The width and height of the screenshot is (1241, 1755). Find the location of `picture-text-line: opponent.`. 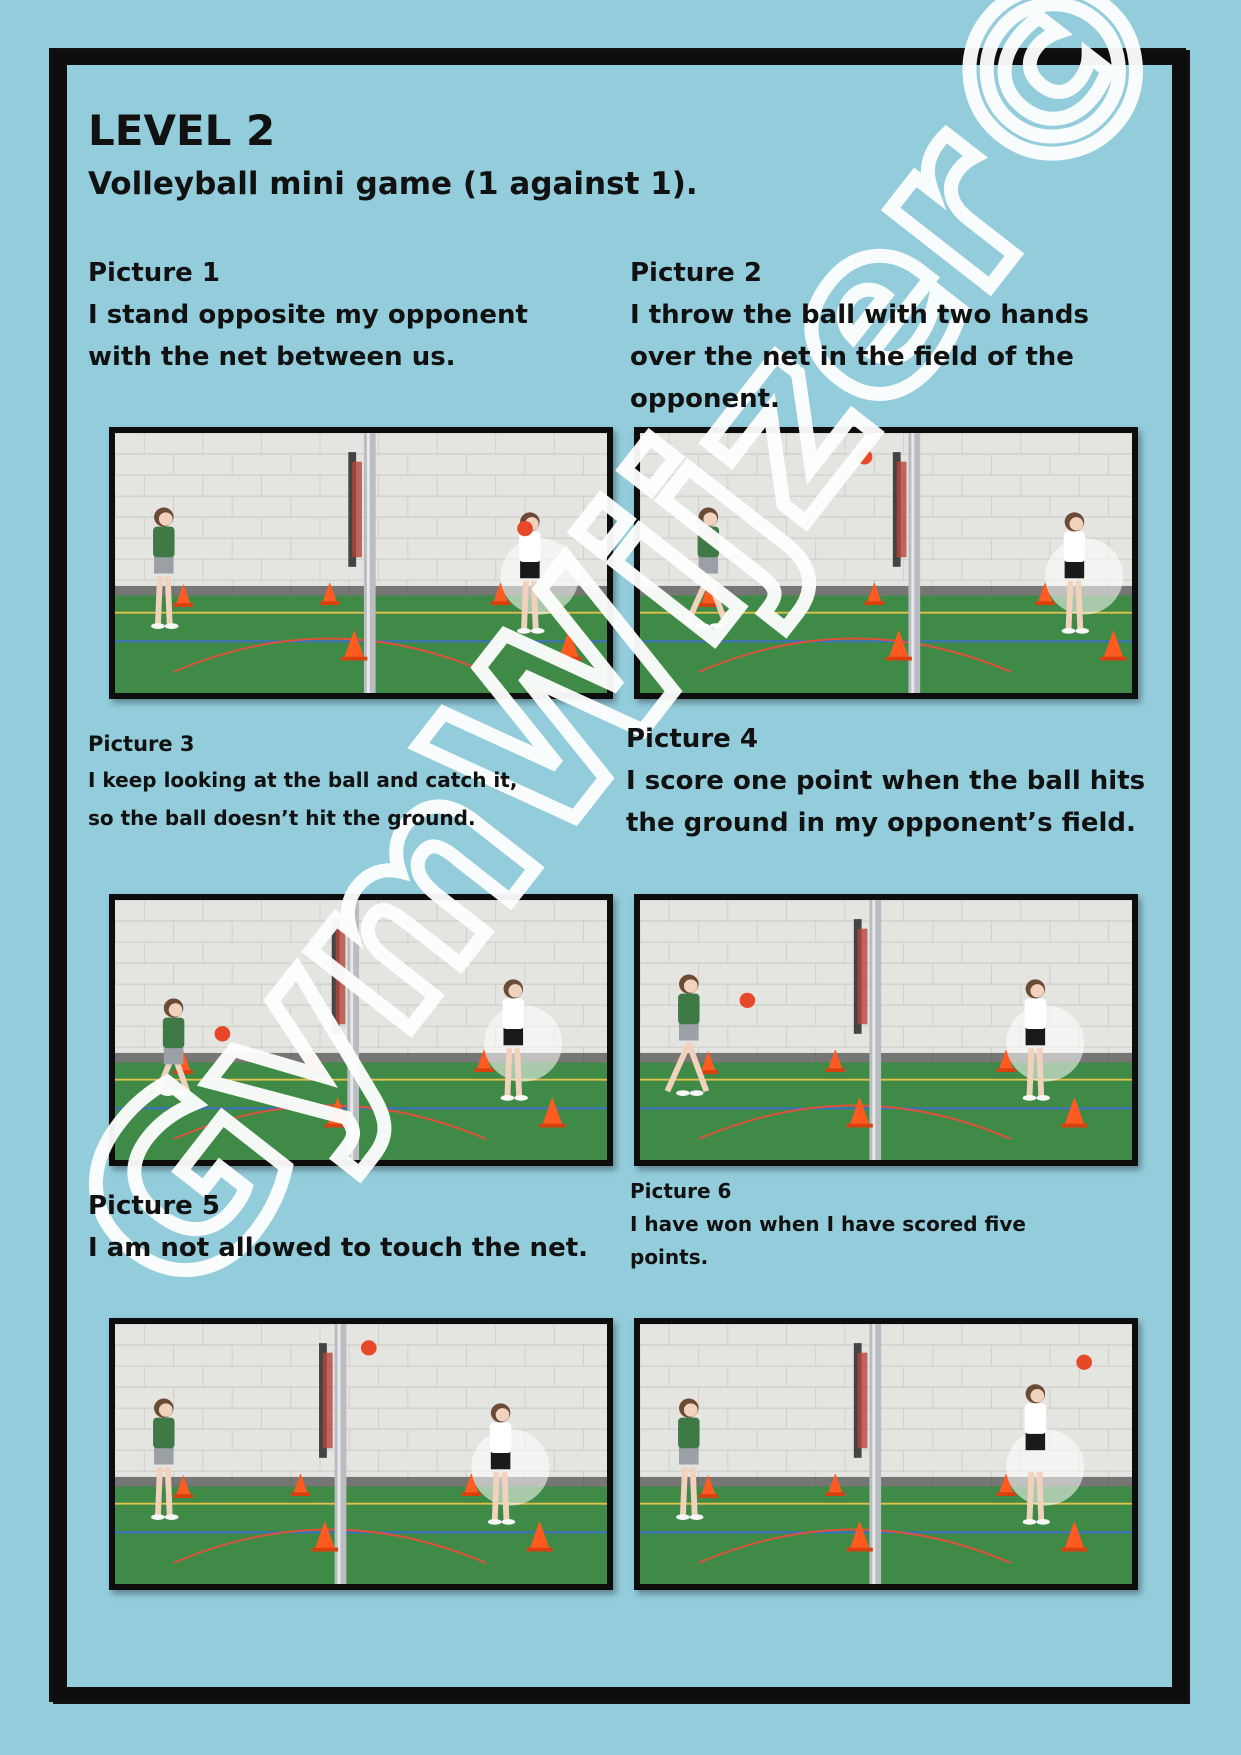

picture-text-line: opponent. is located at coordinates (705, 399).